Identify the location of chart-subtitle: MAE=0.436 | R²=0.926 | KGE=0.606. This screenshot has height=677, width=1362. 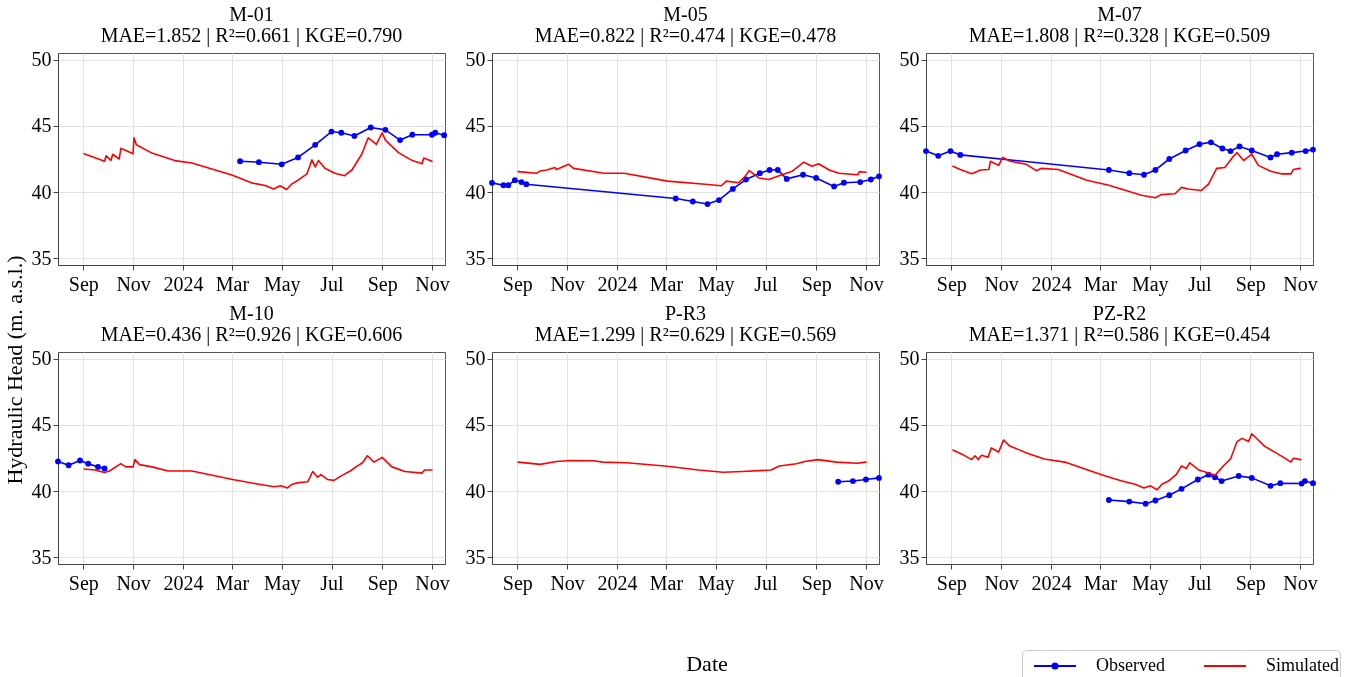
(251, 334).